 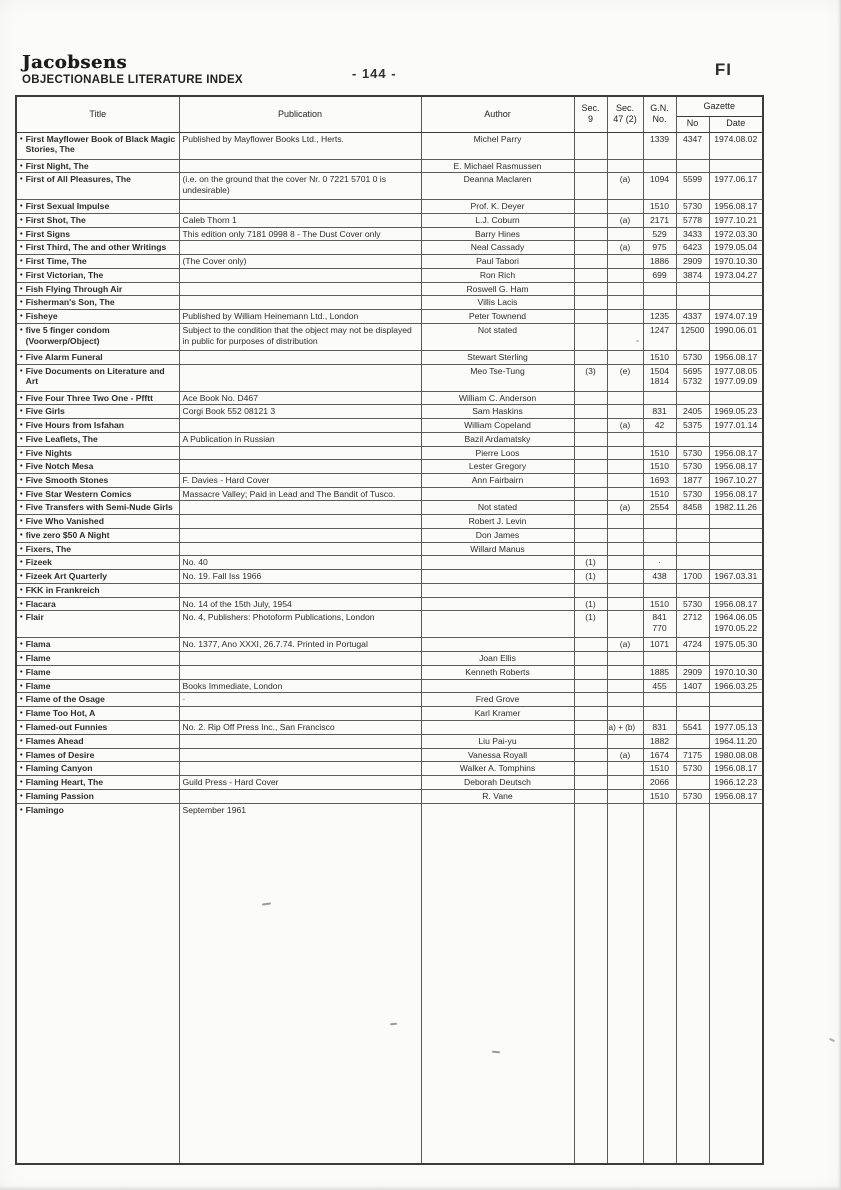 I want to click on row-publication: Guild Press - Hard Cover, so click(x=300, y=782).